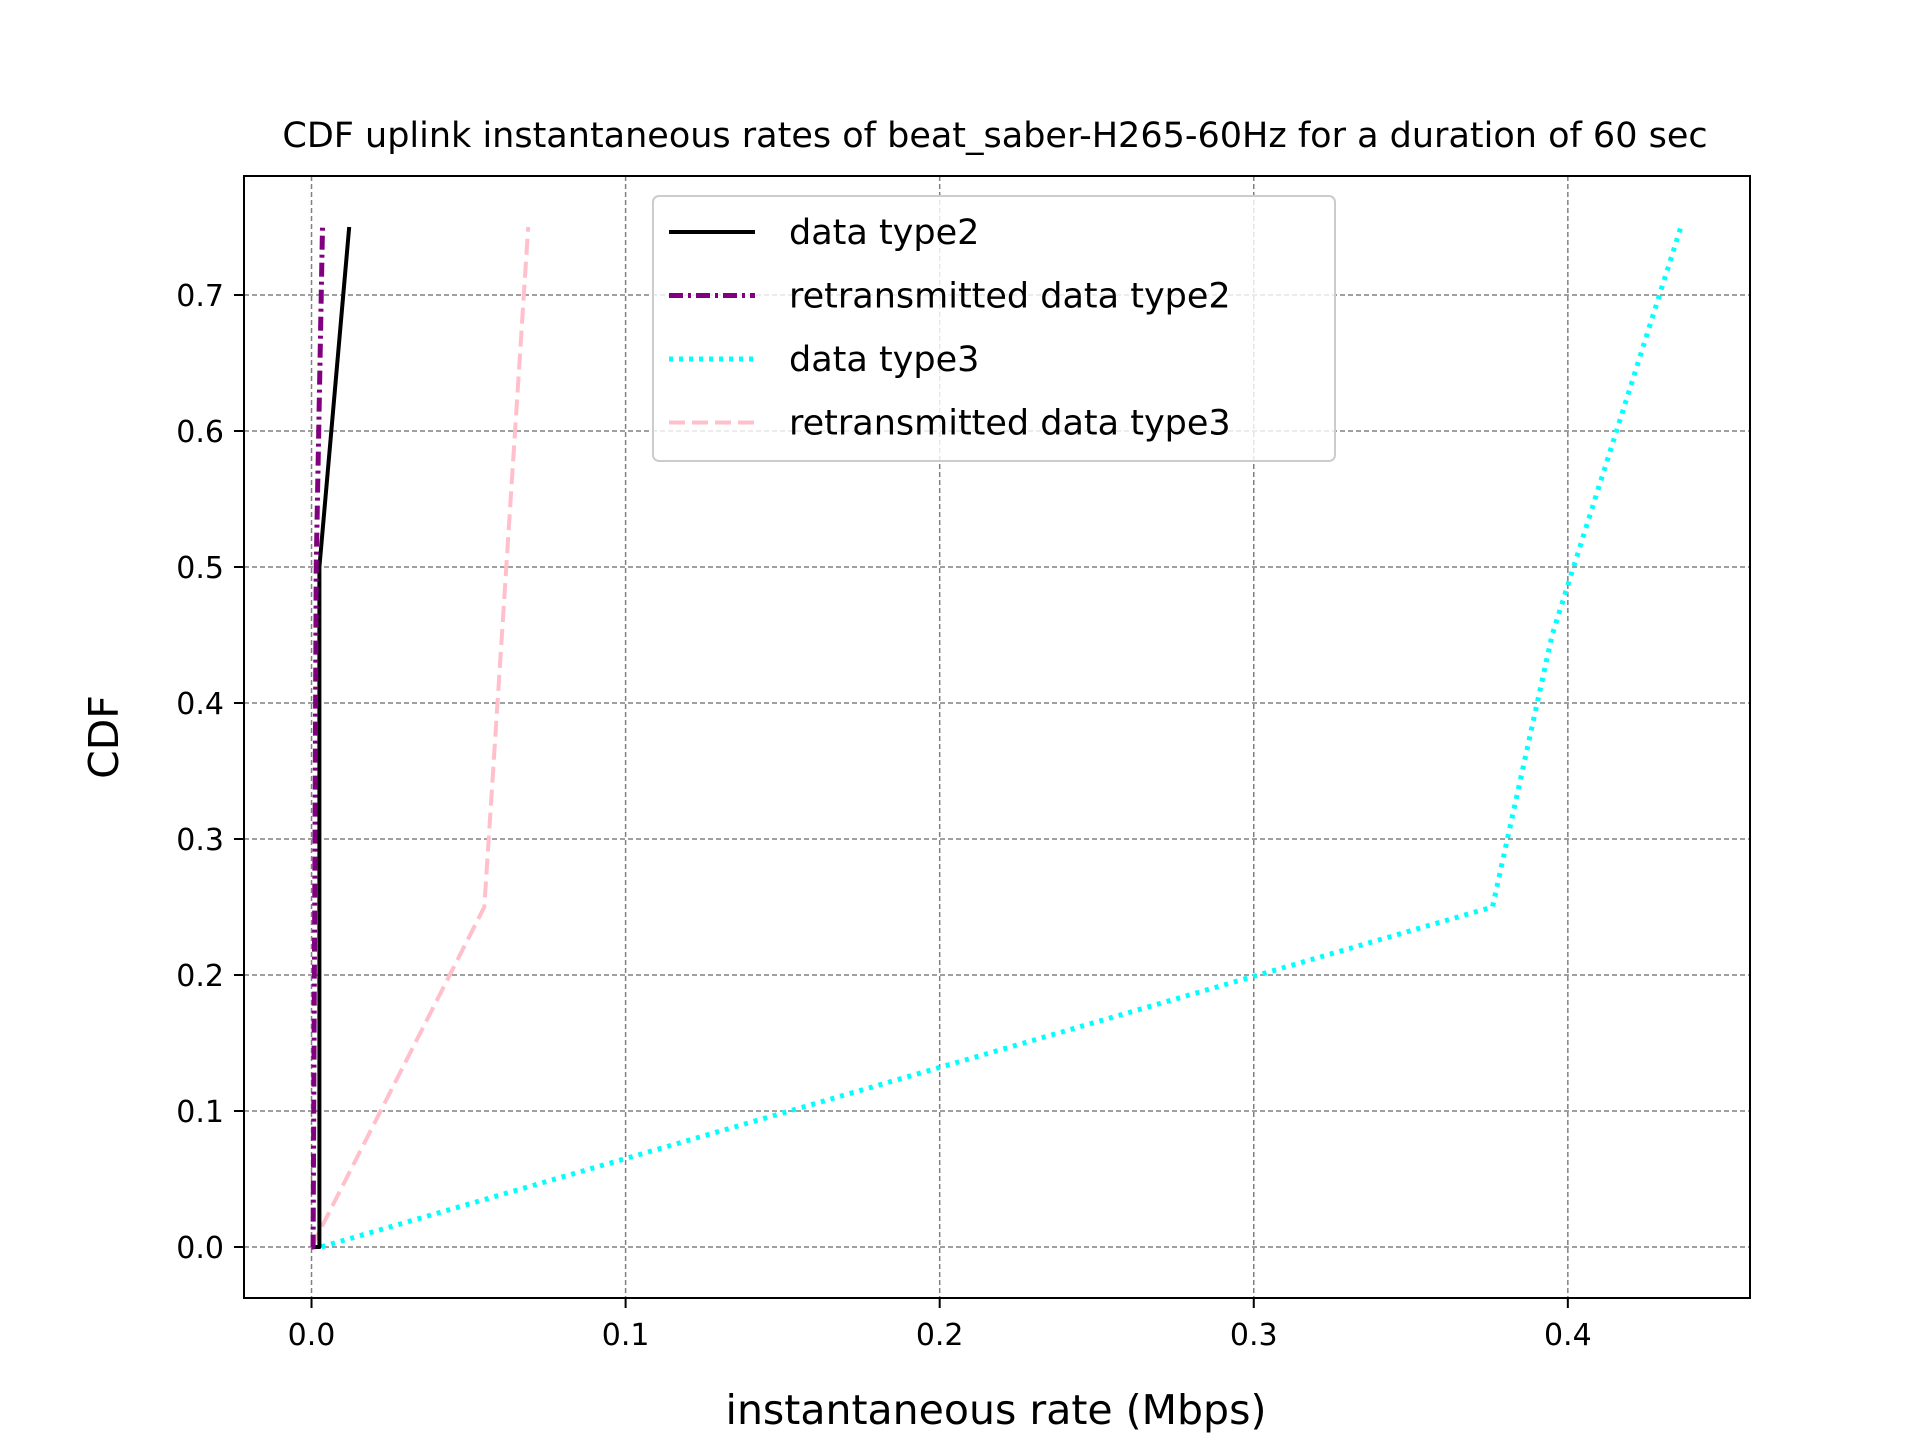 The image size is (1920, 1440). I want to click on x-axis-title: instantaneous rate (Mbps), so click(996, 1410).